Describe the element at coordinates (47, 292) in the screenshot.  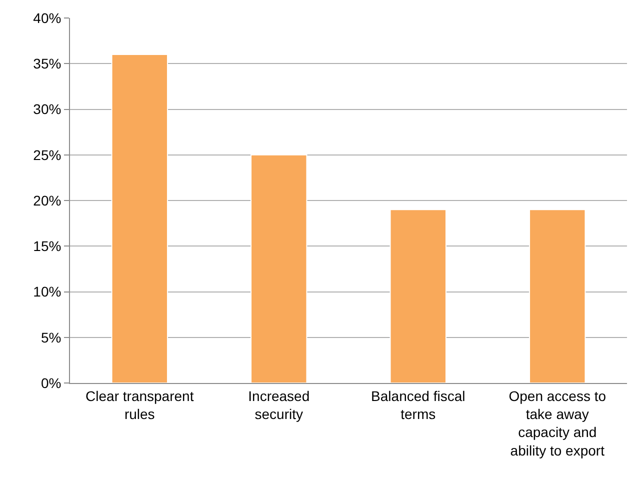
I see `y-tick-label: 10%` at that location.